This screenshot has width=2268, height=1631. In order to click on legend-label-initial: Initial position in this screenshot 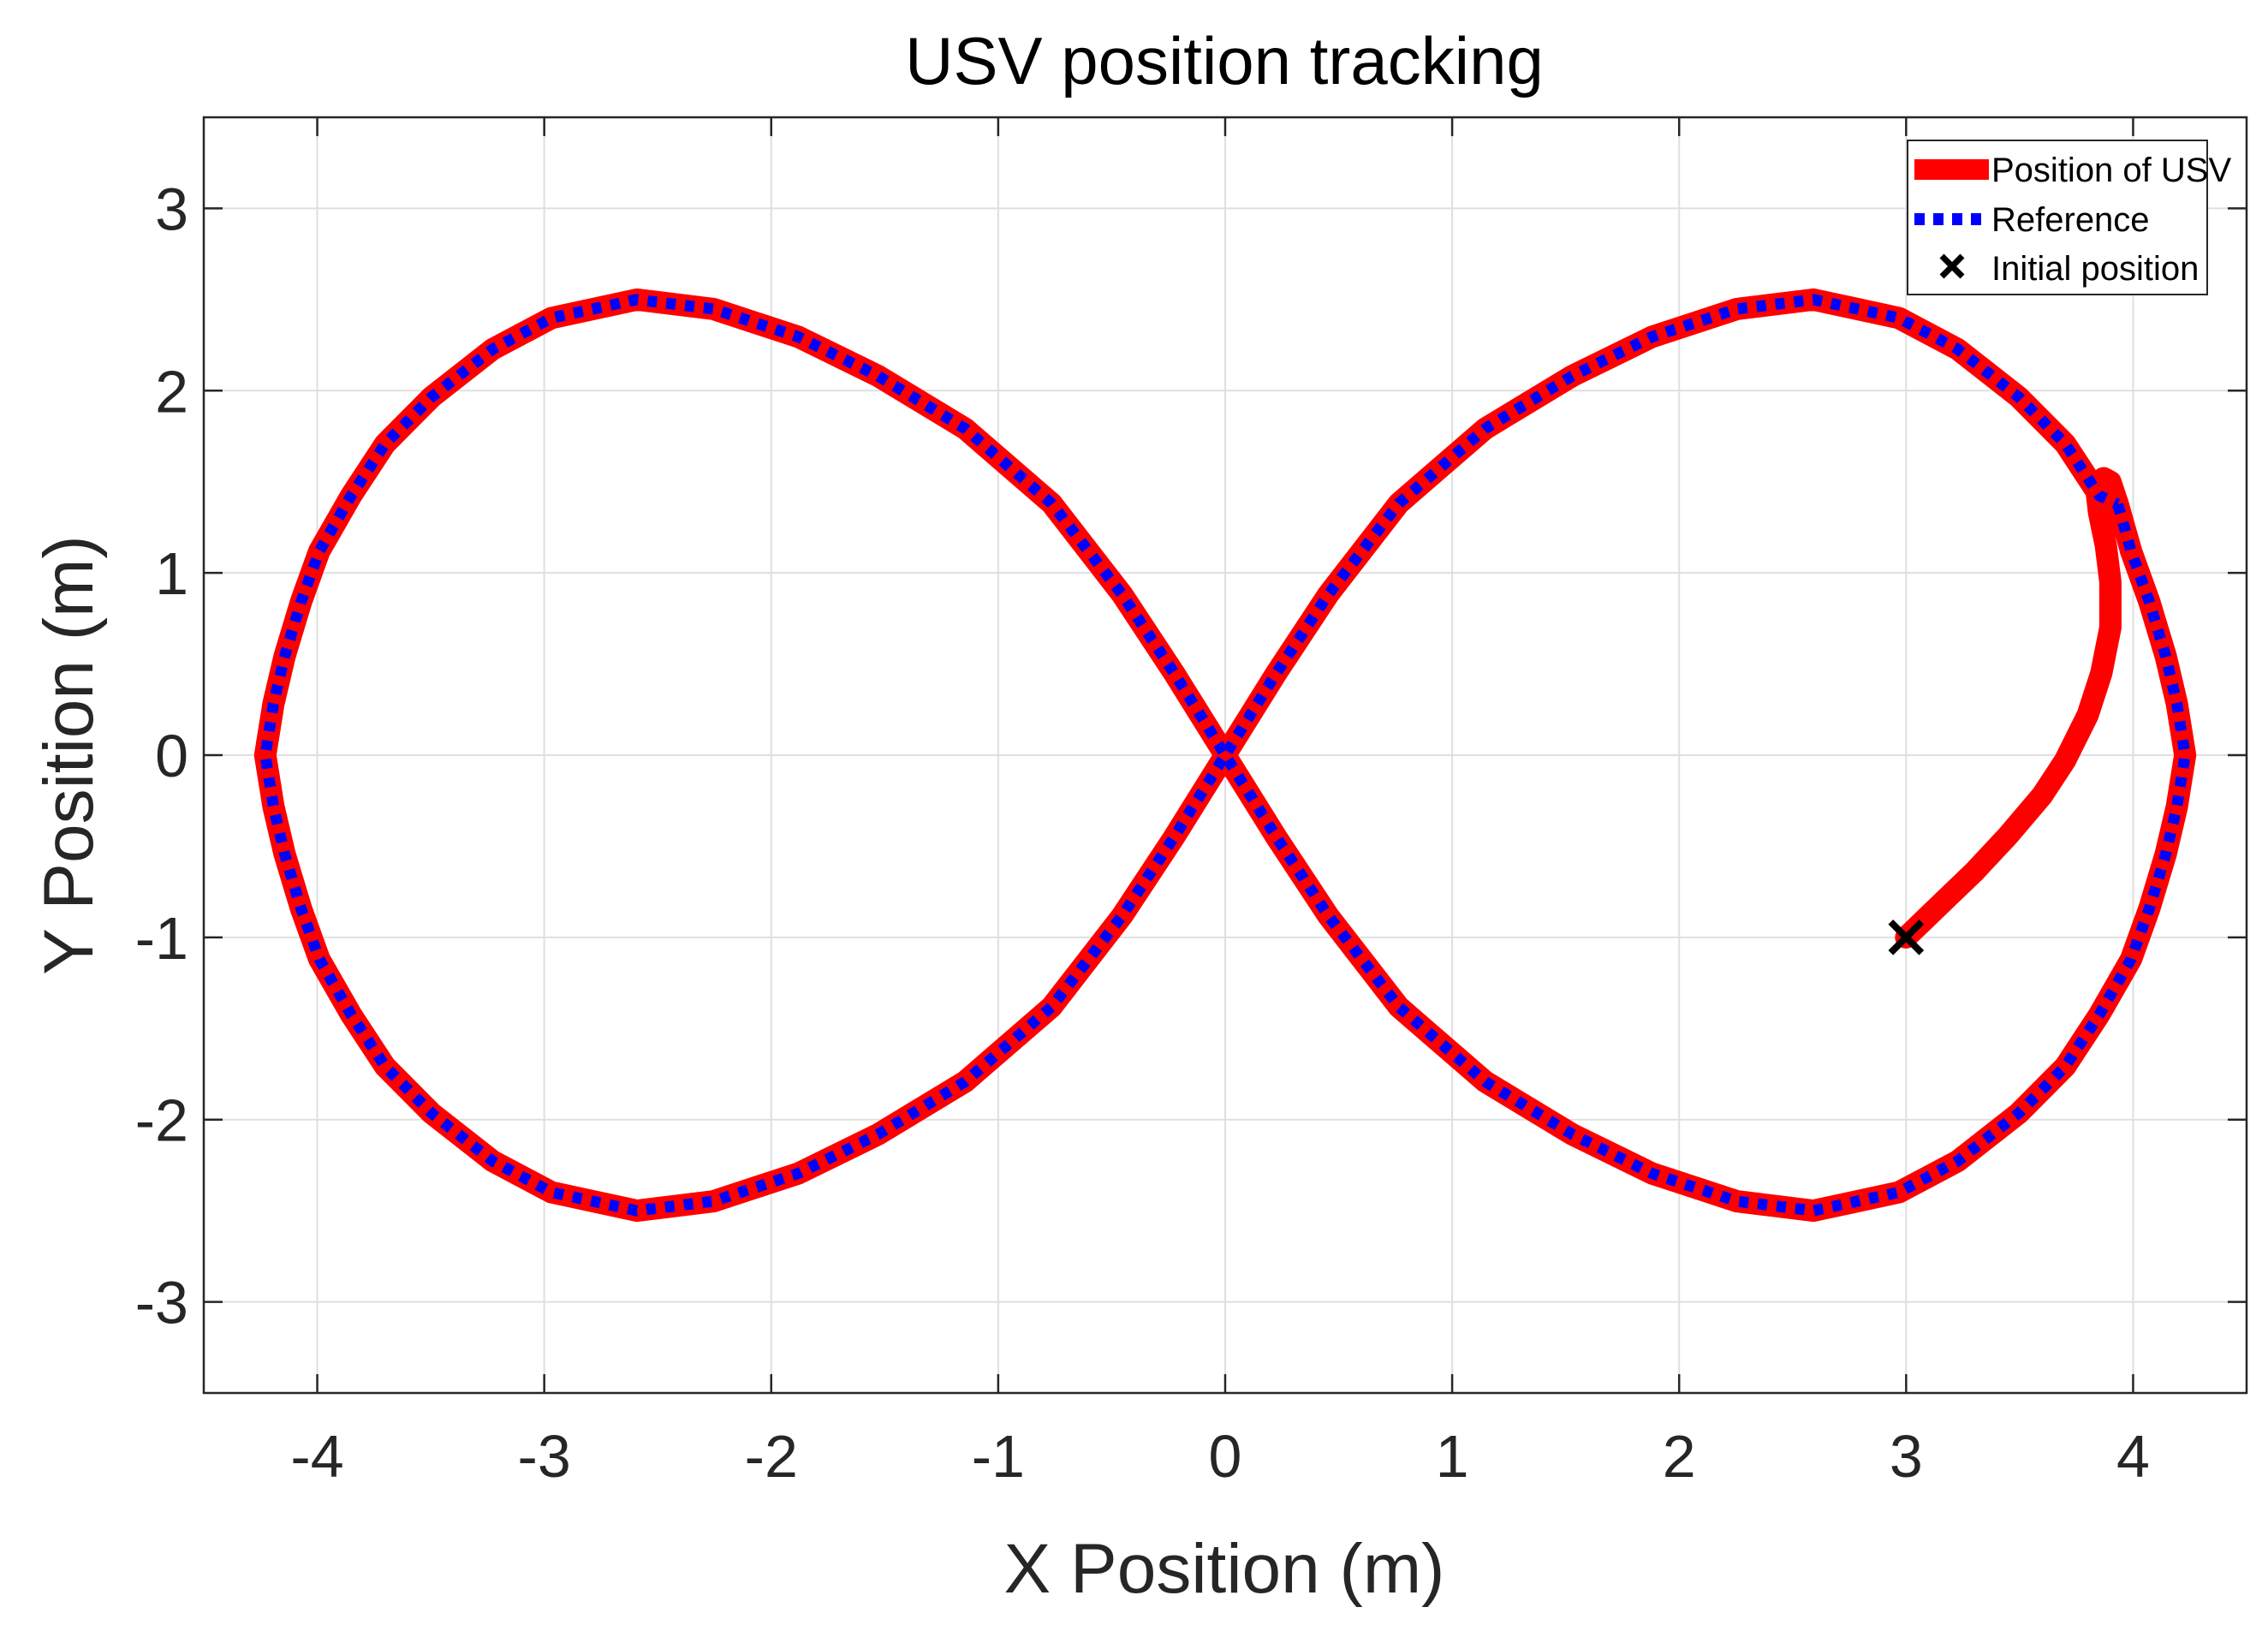, I will do `click(2095, 269)`.